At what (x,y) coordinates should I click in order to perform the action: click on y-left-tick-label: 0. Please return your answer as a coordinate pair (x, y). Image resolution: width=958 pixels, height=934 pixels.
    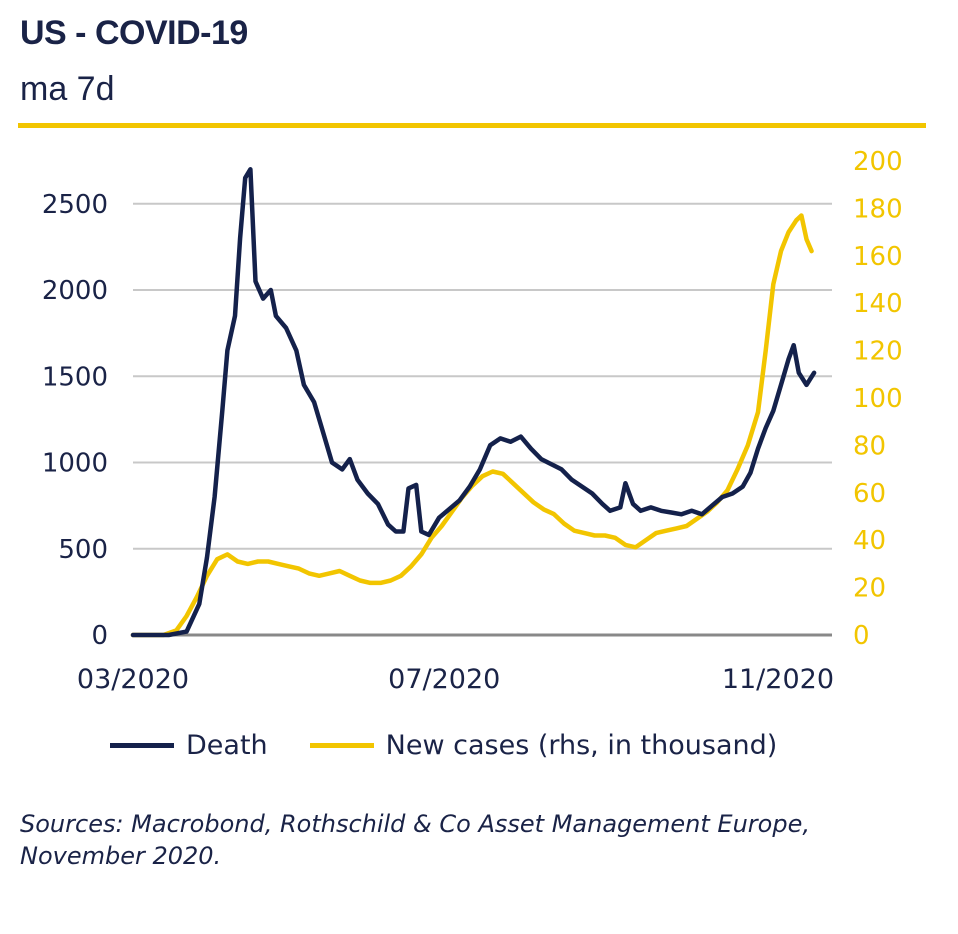
    Looking at the image, I should click on (99, 636).